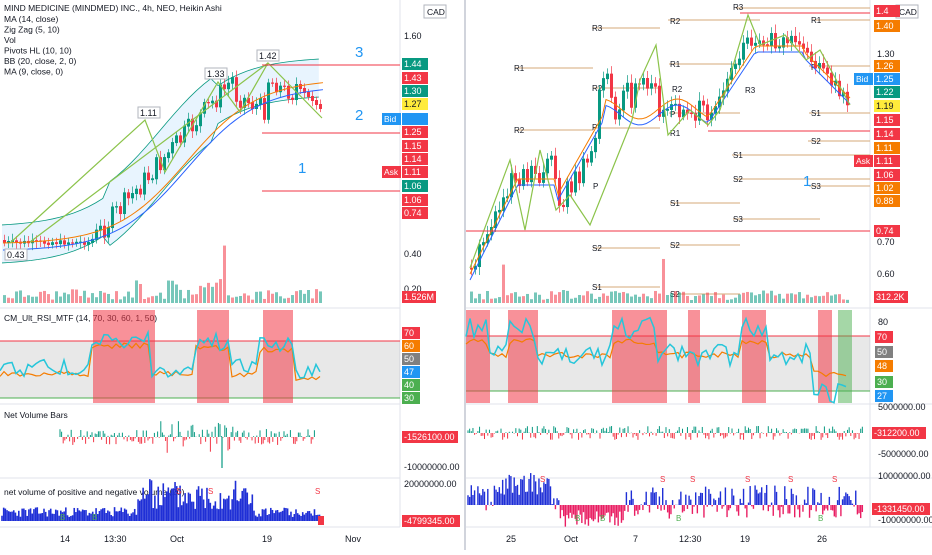  What do you see at coordinates (882, 11) in the screenshot?
I see `price-badge: 1.4` at bounding box center [882, 11].